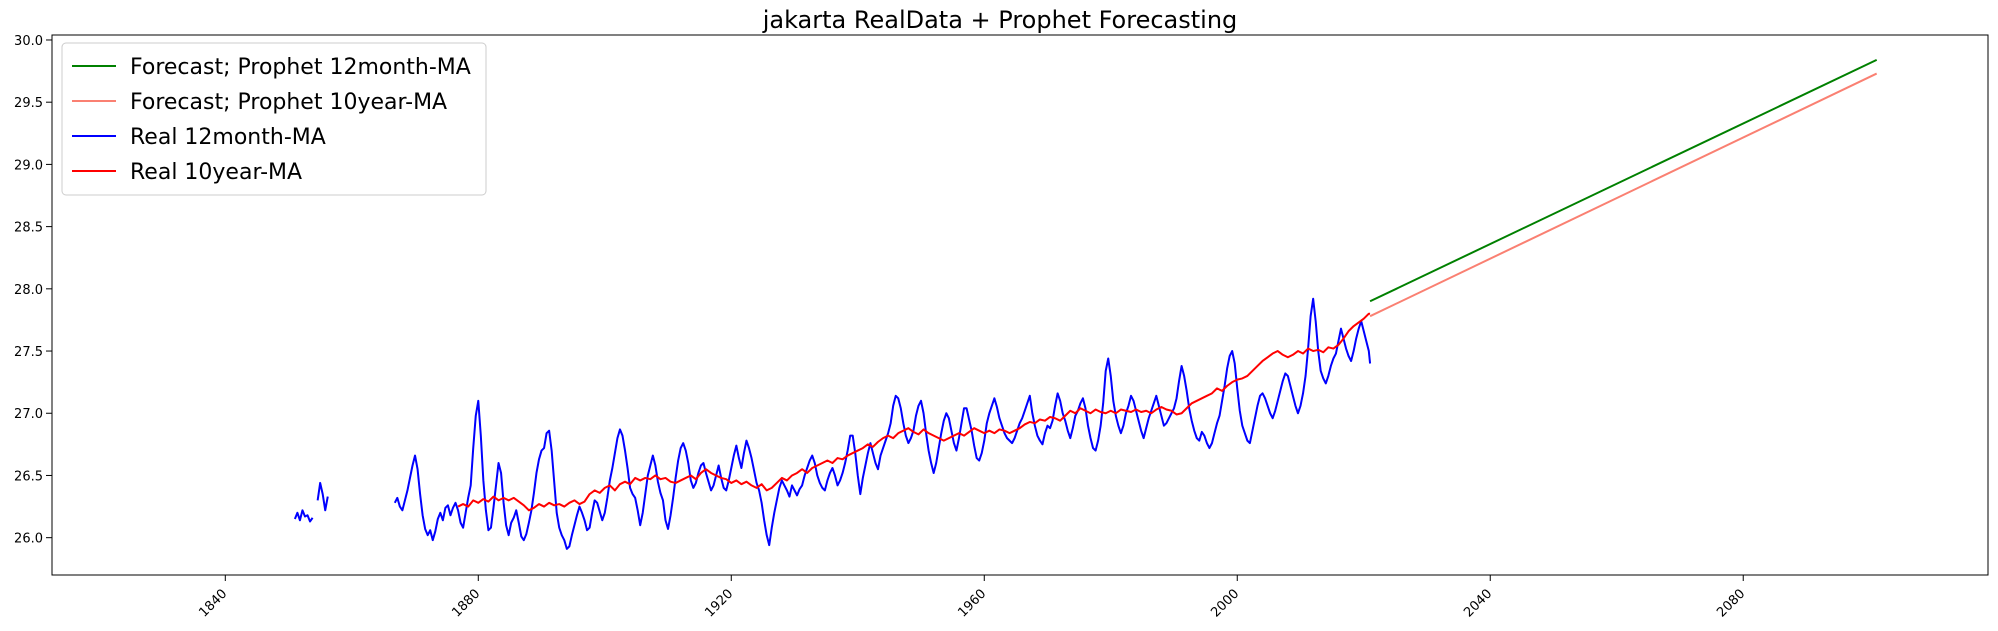 This screenshot has width=1998, height=631. Describe the element at coordinates (1000, 20) in the screenshot. I see `chart-title: jakarta RealData + Prophet Forecasting` at that location.